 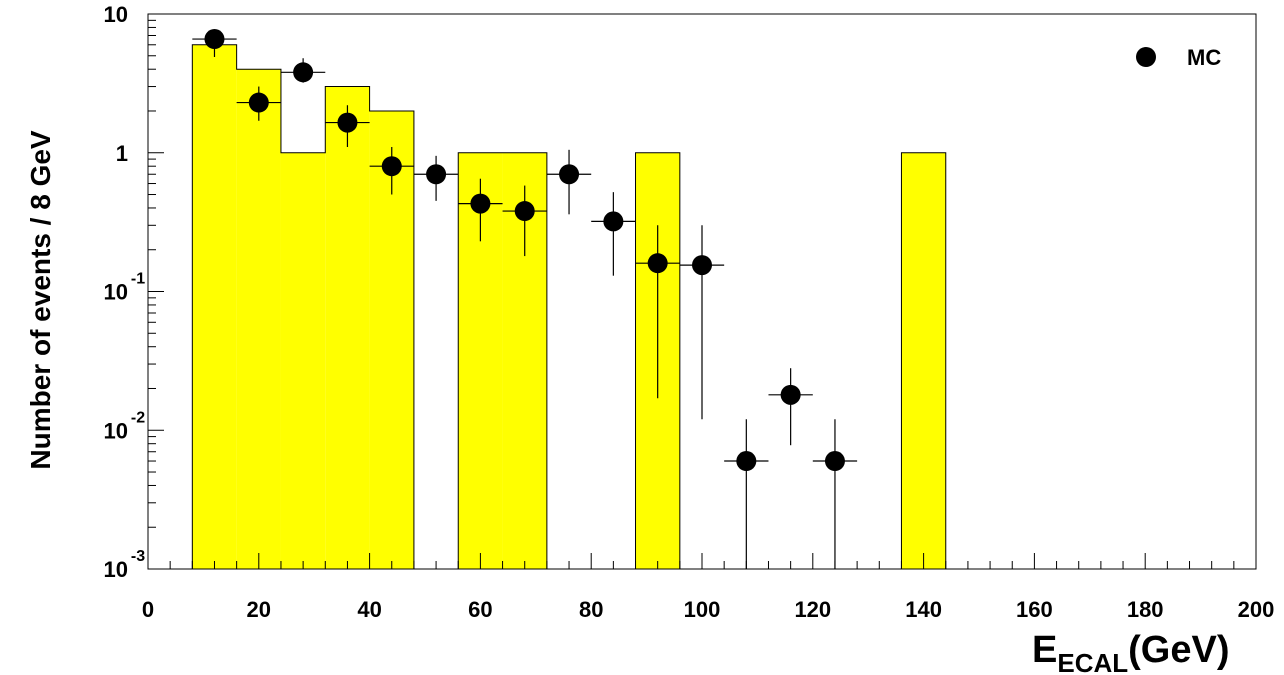 What do you see at coordinates (369, 609) in the screenshot?
I see `x-tick-label: 40` at bounding box center [369, 609].